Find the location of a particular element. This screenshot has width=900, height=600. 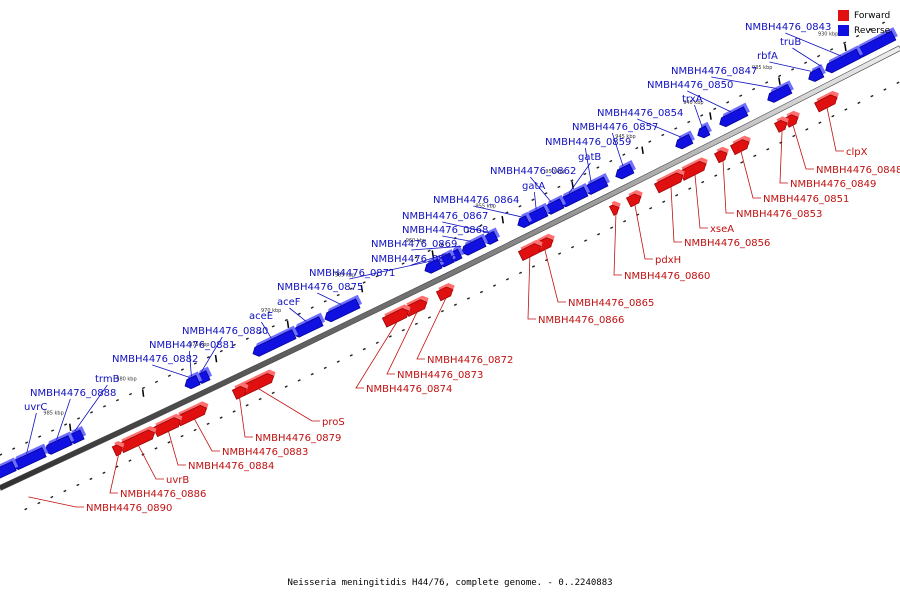

forward-gene-label: NMBH4476_0853 is located at coordinates (779, 214).